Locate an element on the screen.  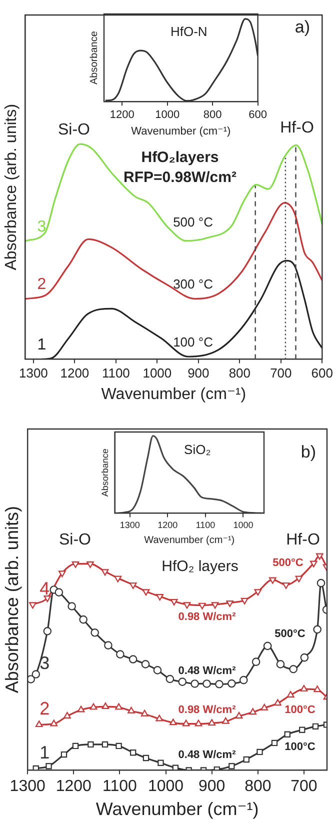
y-axis-title: Absorbance (arb. units) is located at coordinates (12, 600).